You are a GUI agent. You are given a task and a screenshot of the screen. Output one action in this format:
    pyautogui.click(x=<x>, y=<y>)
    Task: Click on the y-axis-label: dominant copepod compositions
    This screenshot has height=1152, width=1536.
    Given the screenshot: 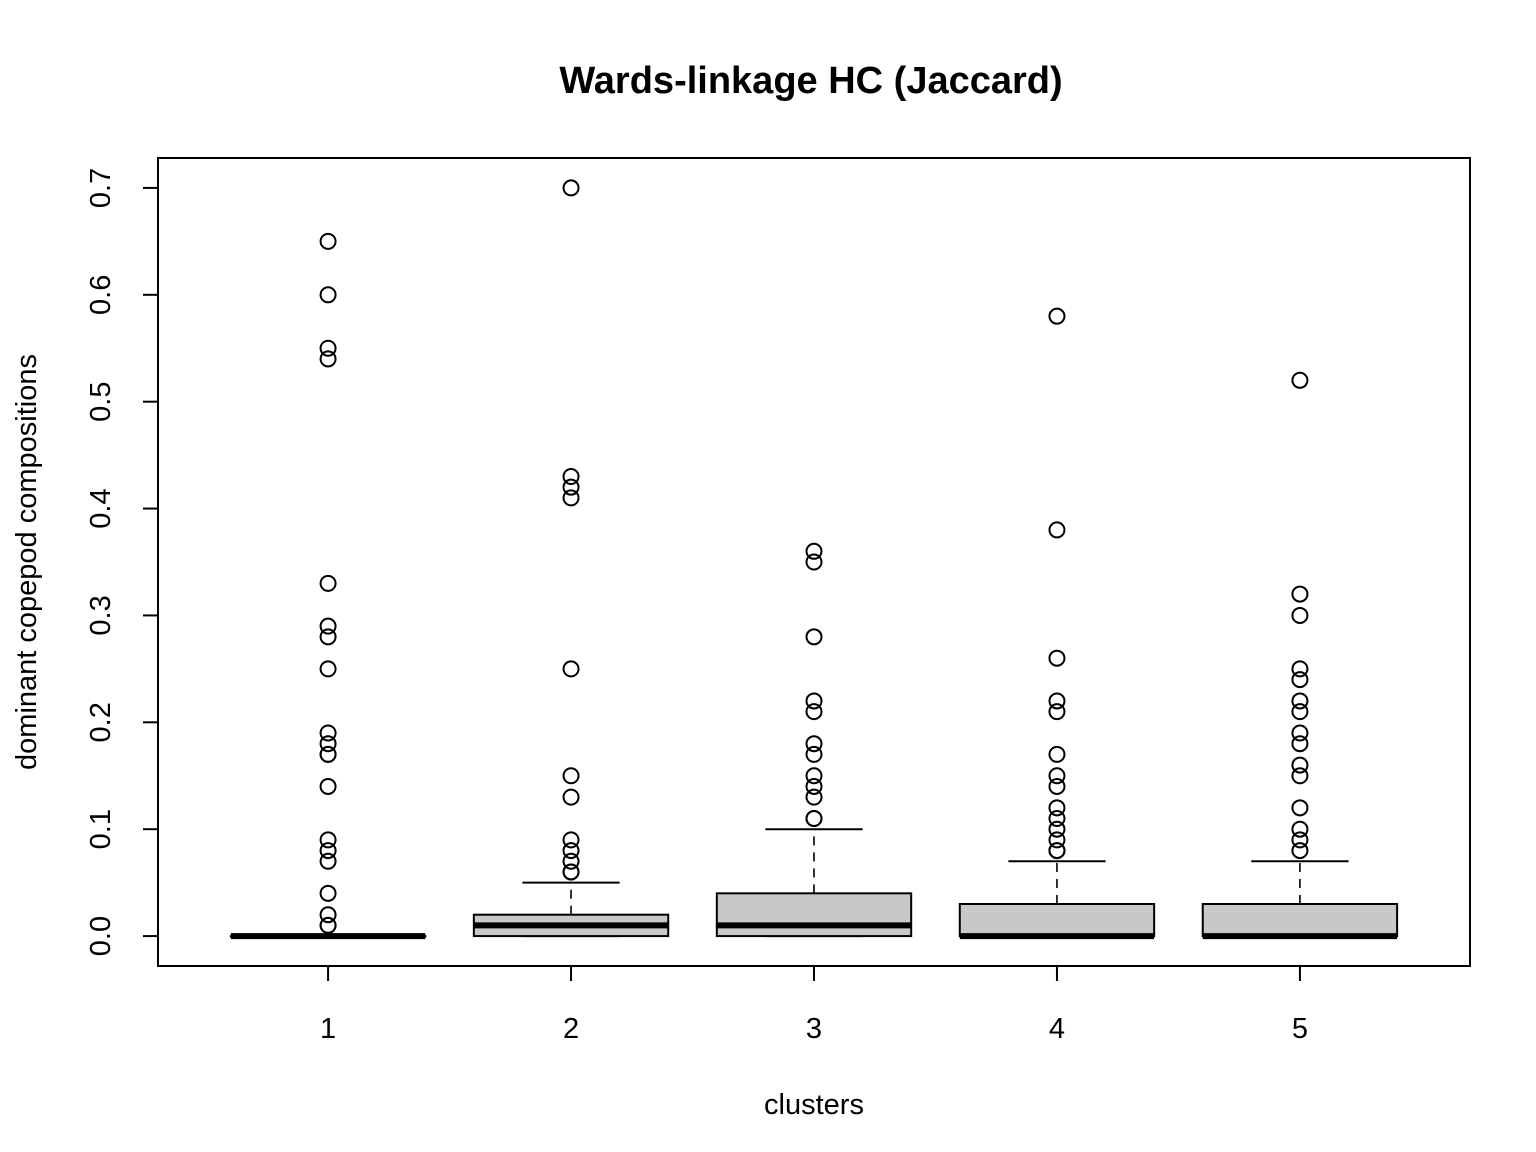 What is the action you would take?
    pyautogui.click(x=27, y=562)
    